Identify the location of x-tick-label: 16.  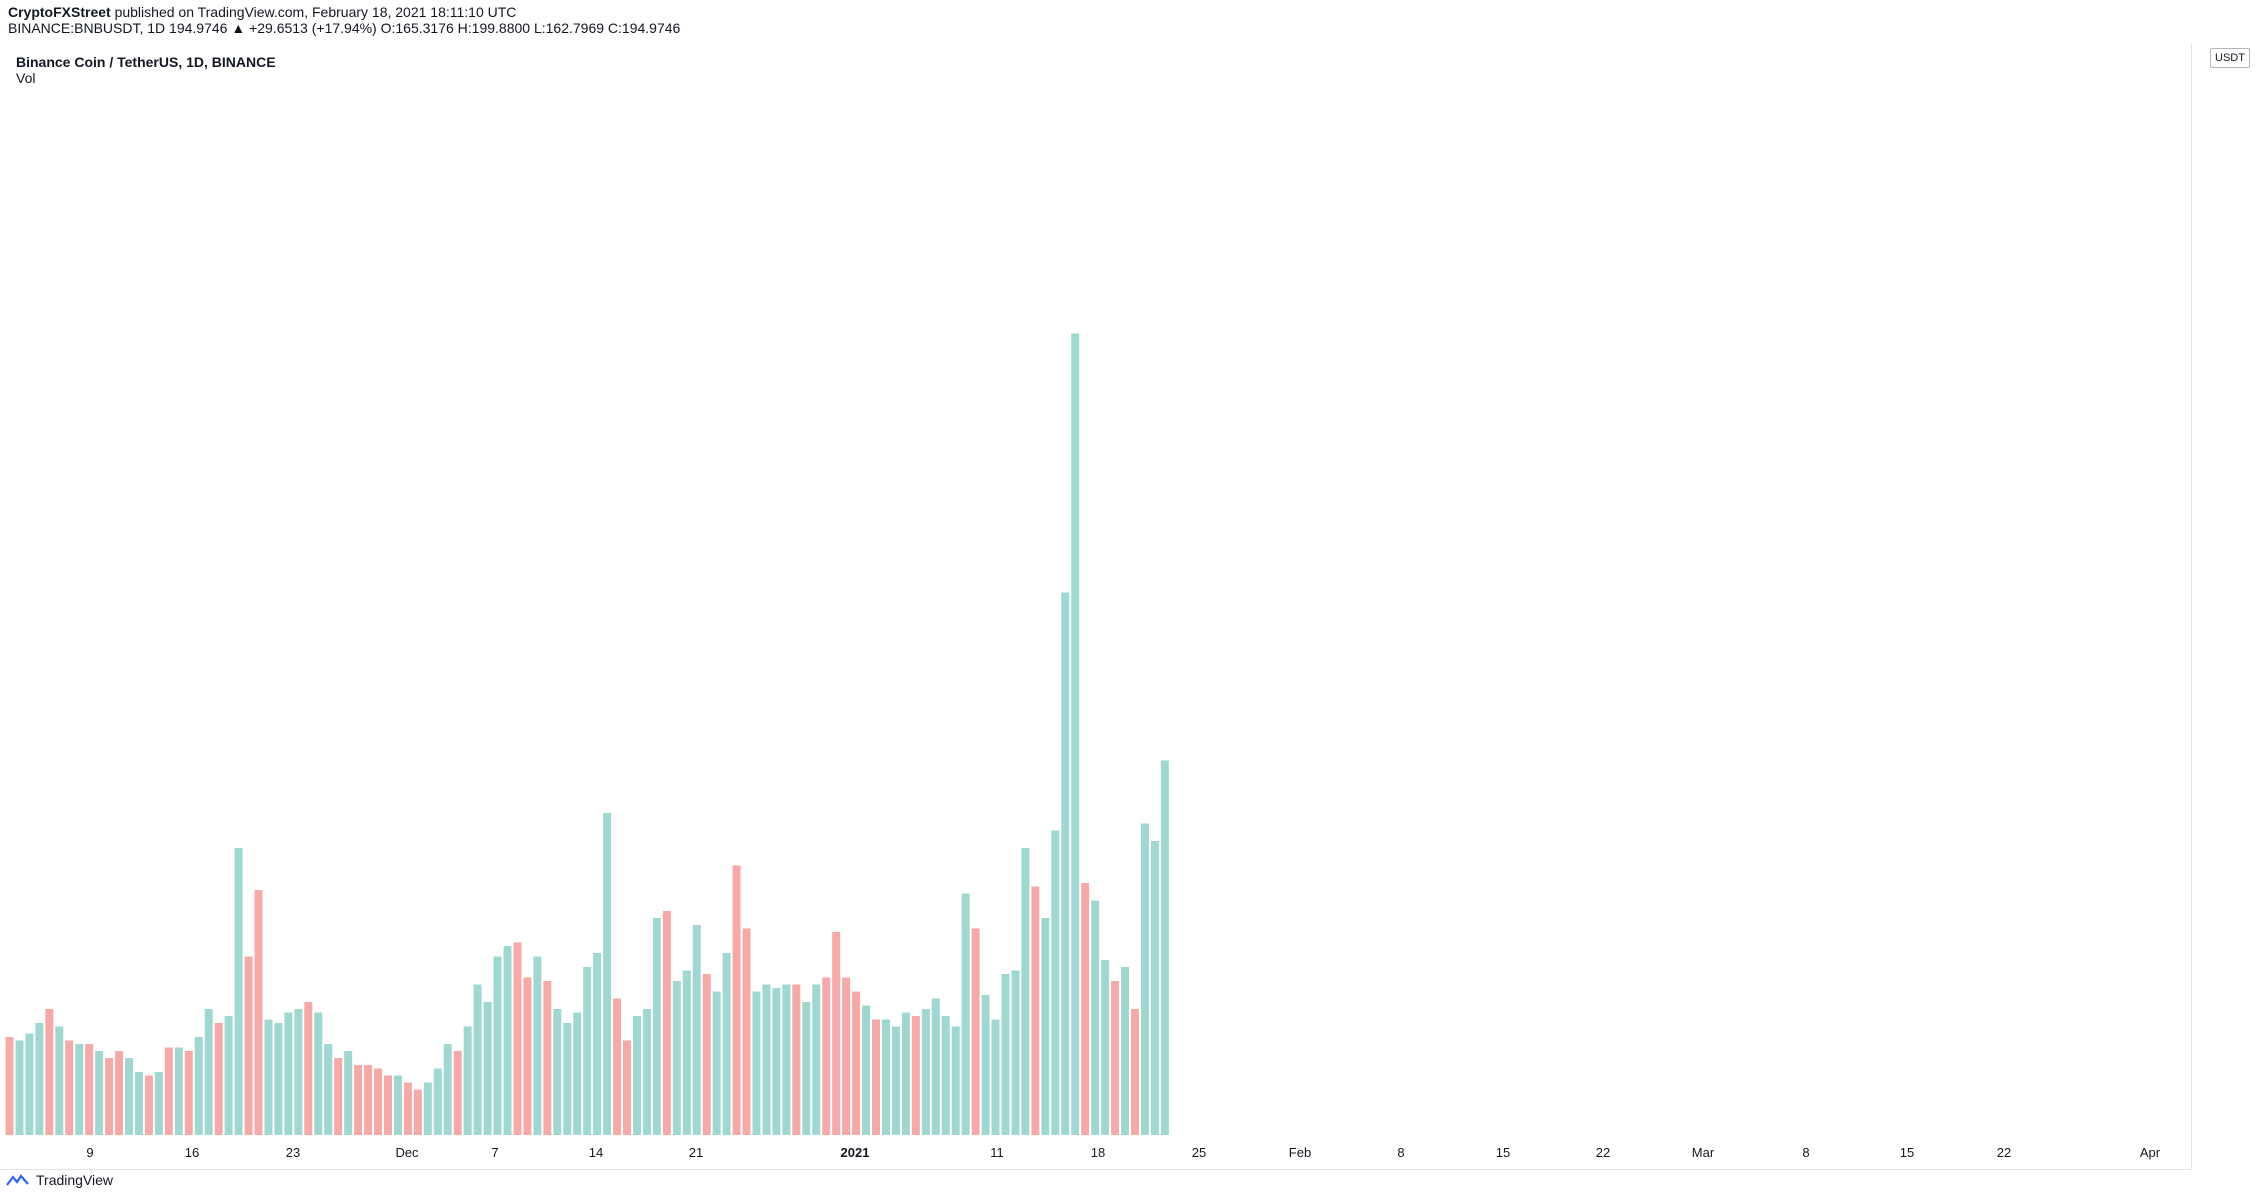
(192, 1152).